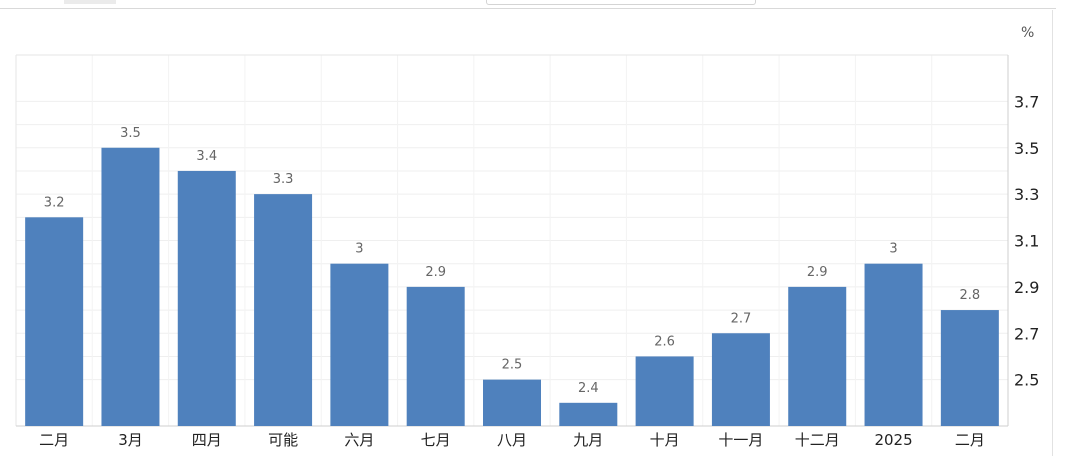 This screenshot has width=1072, height=456. Describe the element at coordinates (130, 133) in the screenshot. I see `bar-value-label: 3.5` at that location.